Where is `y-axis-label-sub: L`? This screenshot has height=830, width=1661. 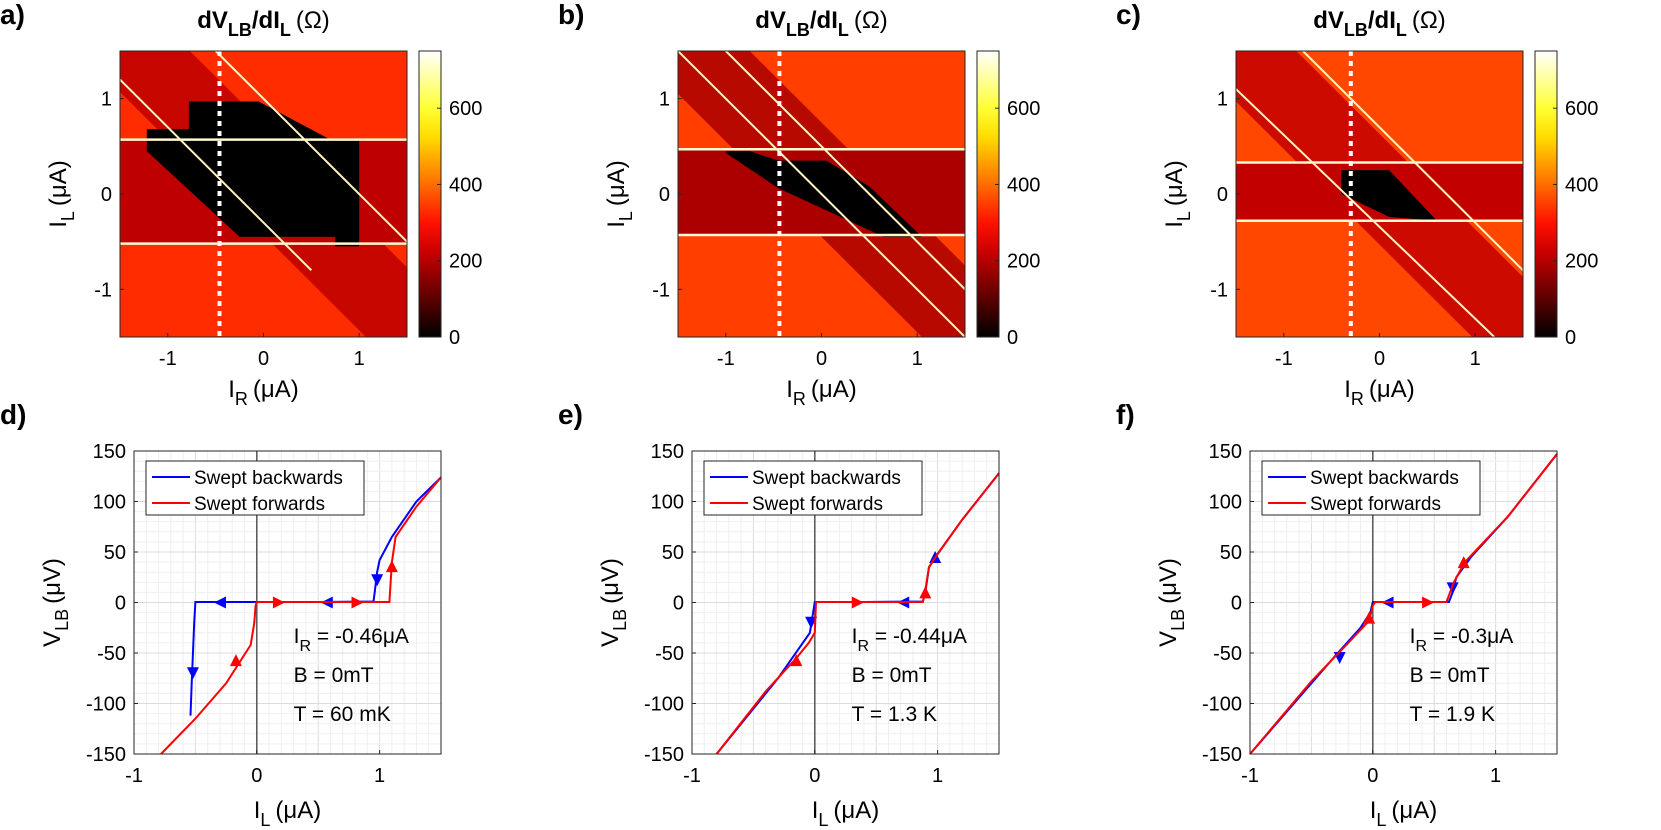
y-axis-label-sub: L is located at coordinates (68, 216).